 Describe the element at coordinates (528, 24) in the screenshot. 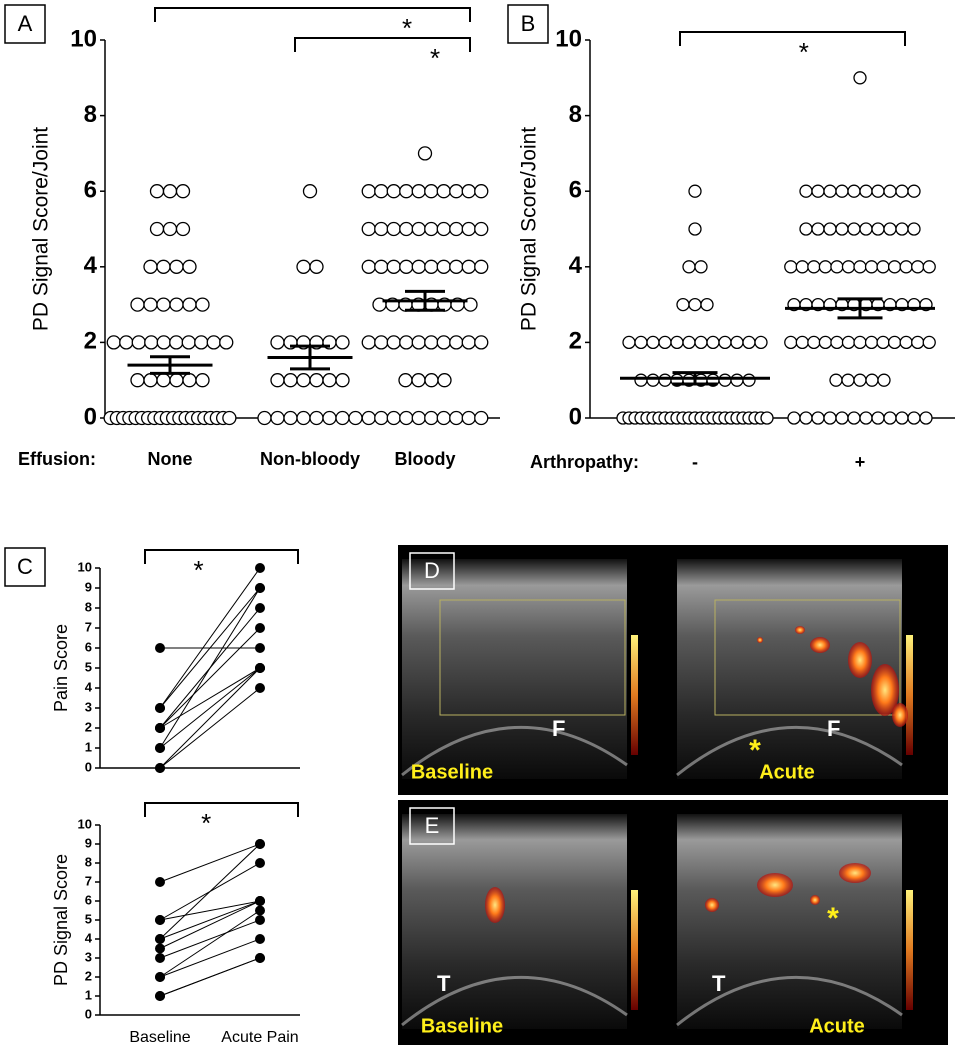

I see `panel-letter-box` at that location.